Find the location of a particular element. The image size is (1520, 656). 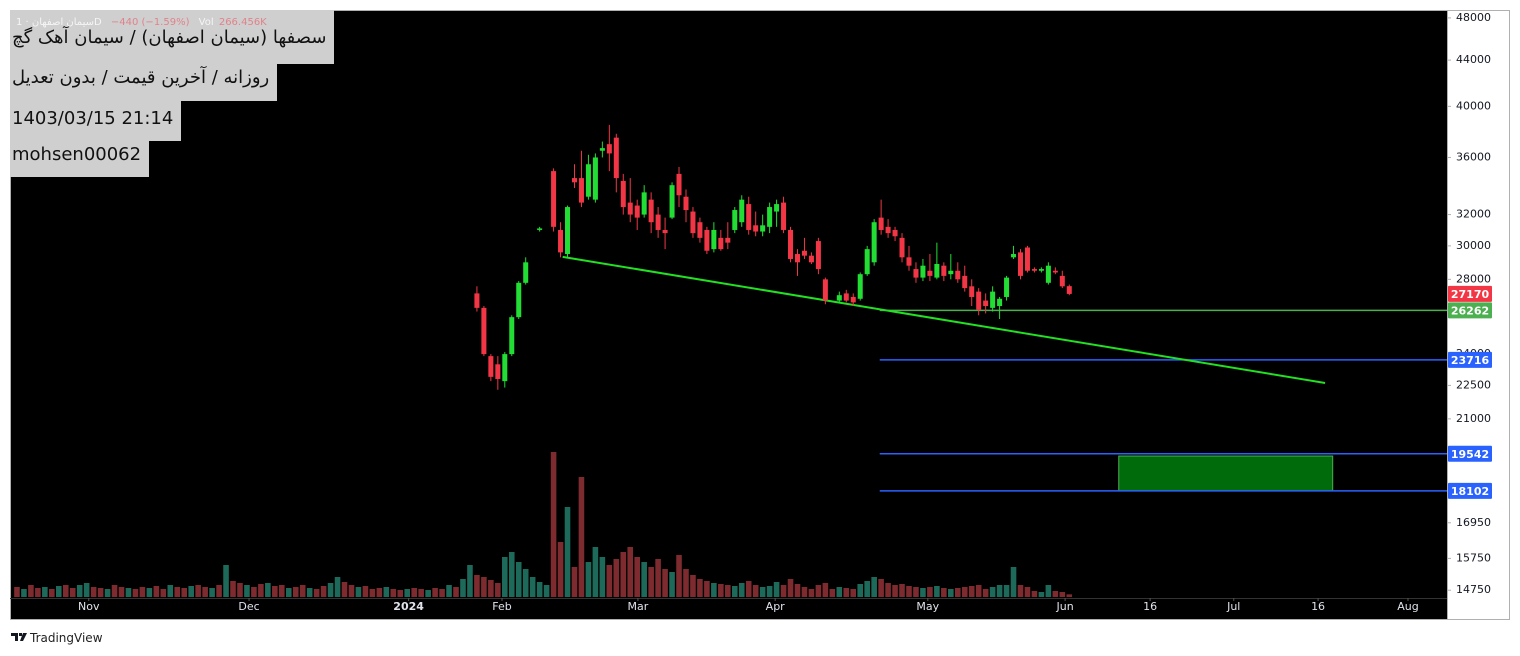

y-tick-label: 14750 is located at coordinates (1473, 589).